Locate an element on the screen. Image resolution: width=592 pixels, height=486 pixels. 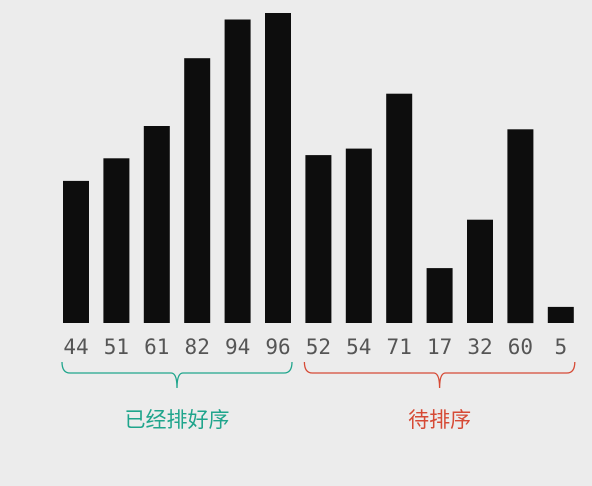
value-label-10: 32 is located at coordinates (479, 347).